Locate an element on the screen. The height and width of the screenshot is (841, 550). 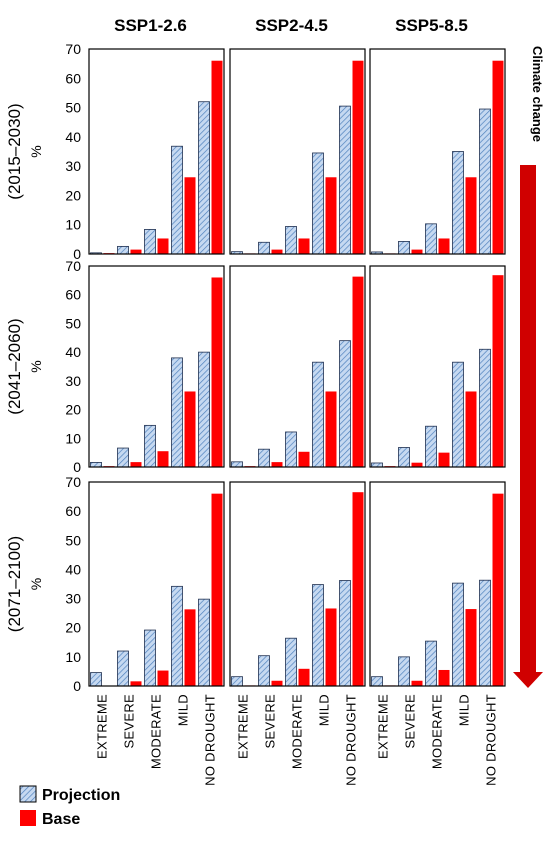
climate-change-arrow-shaft is located at coordinates (528, 419).